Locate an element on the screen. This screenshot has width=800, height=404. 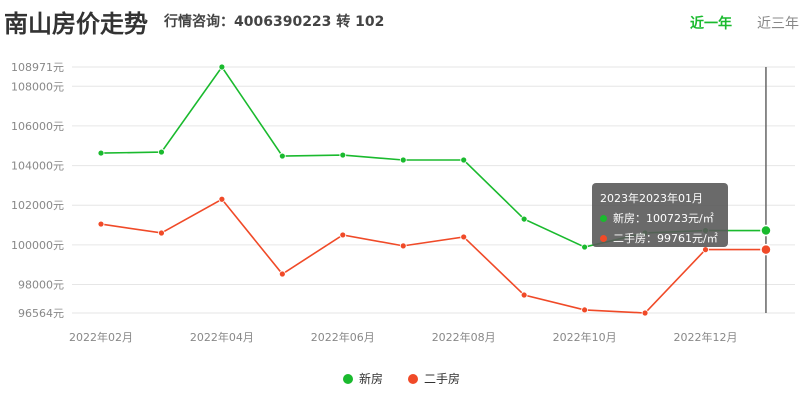
tooltip-second-value: 二手房：99761元/㎡ is located at coordinates (665, 238).